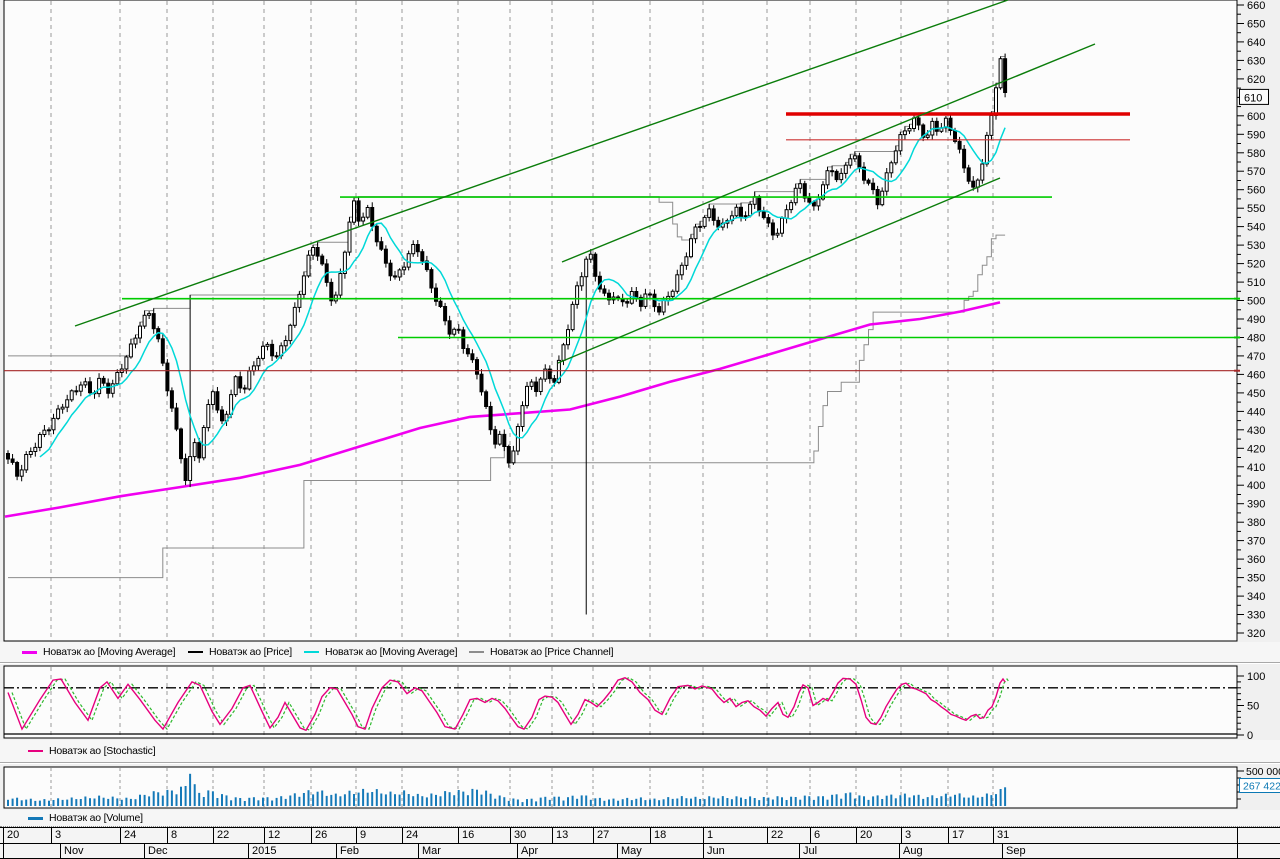  Describe the element at coordinates (640, 751) in the screenshot. I see `stochastic-legend: Новатэк ао [Stochastic]` at that location.